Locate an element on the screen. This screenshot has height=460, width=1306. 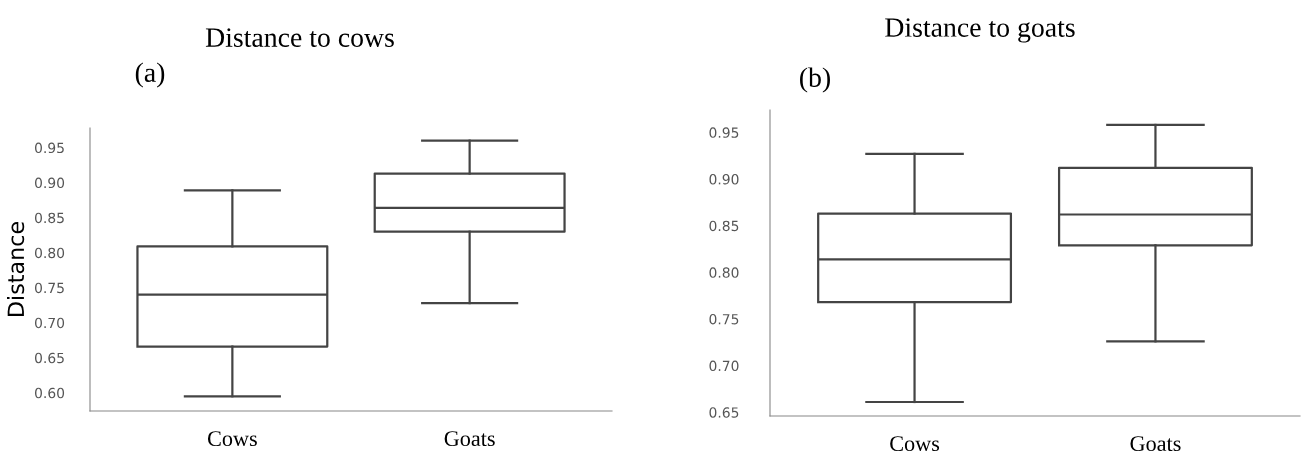
chart-title: Distance to goats is located at coordinates (980, 30).